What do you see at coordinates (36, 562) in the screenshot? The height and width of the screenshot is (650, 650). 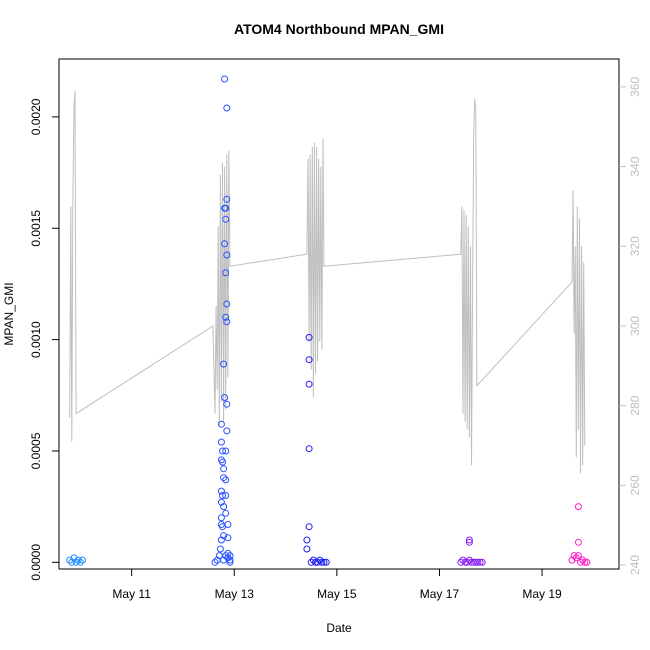 I see `y-tick-label-0: 0.0000` at bounding box center [36, 562].